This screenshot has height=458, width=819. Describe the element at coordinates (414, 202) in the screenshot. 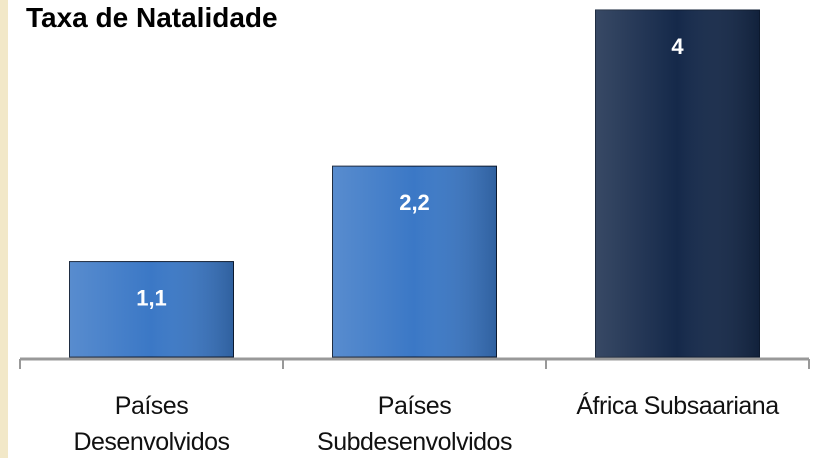

I see `value-label: 2,2` at that location.